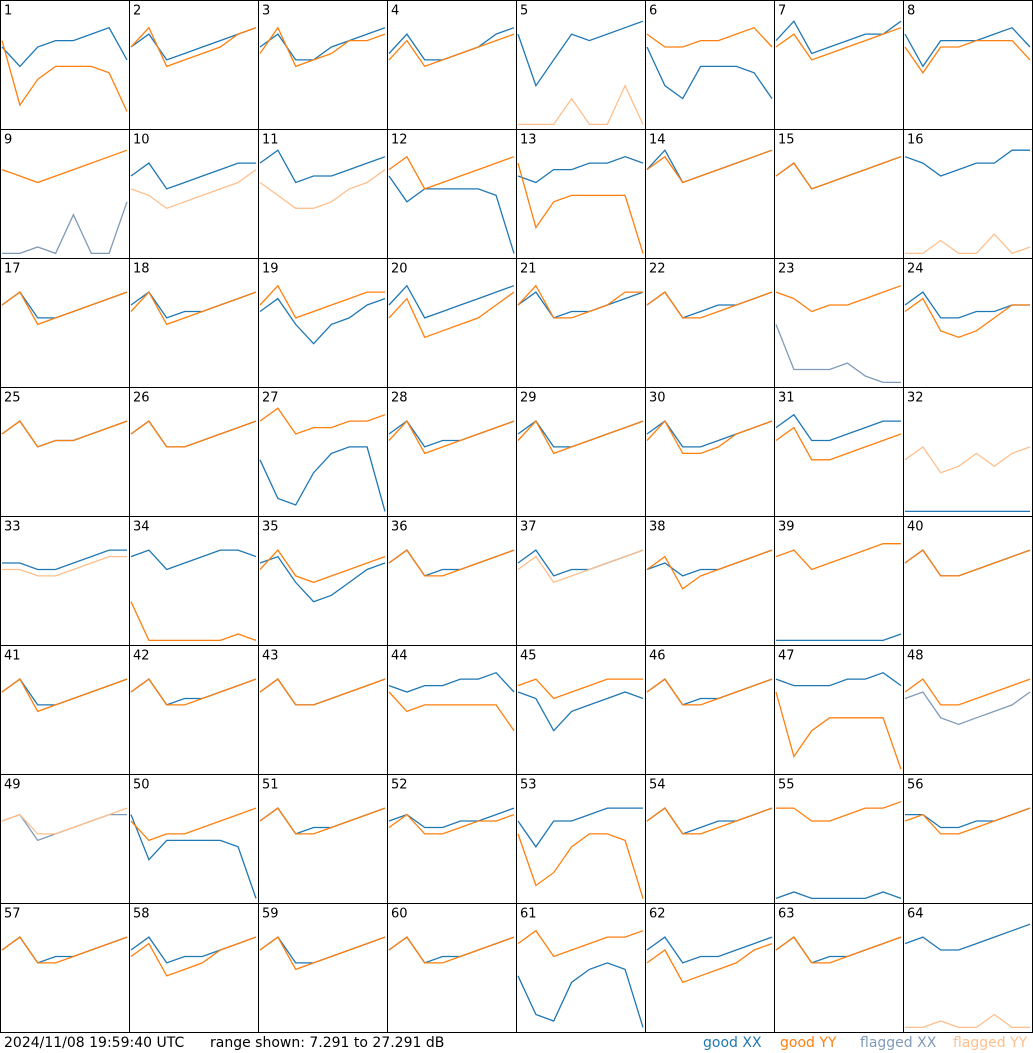 The height and width of the screenshot is (1053, 1033). I want to click on panel-label: 16, so click(915, 140).